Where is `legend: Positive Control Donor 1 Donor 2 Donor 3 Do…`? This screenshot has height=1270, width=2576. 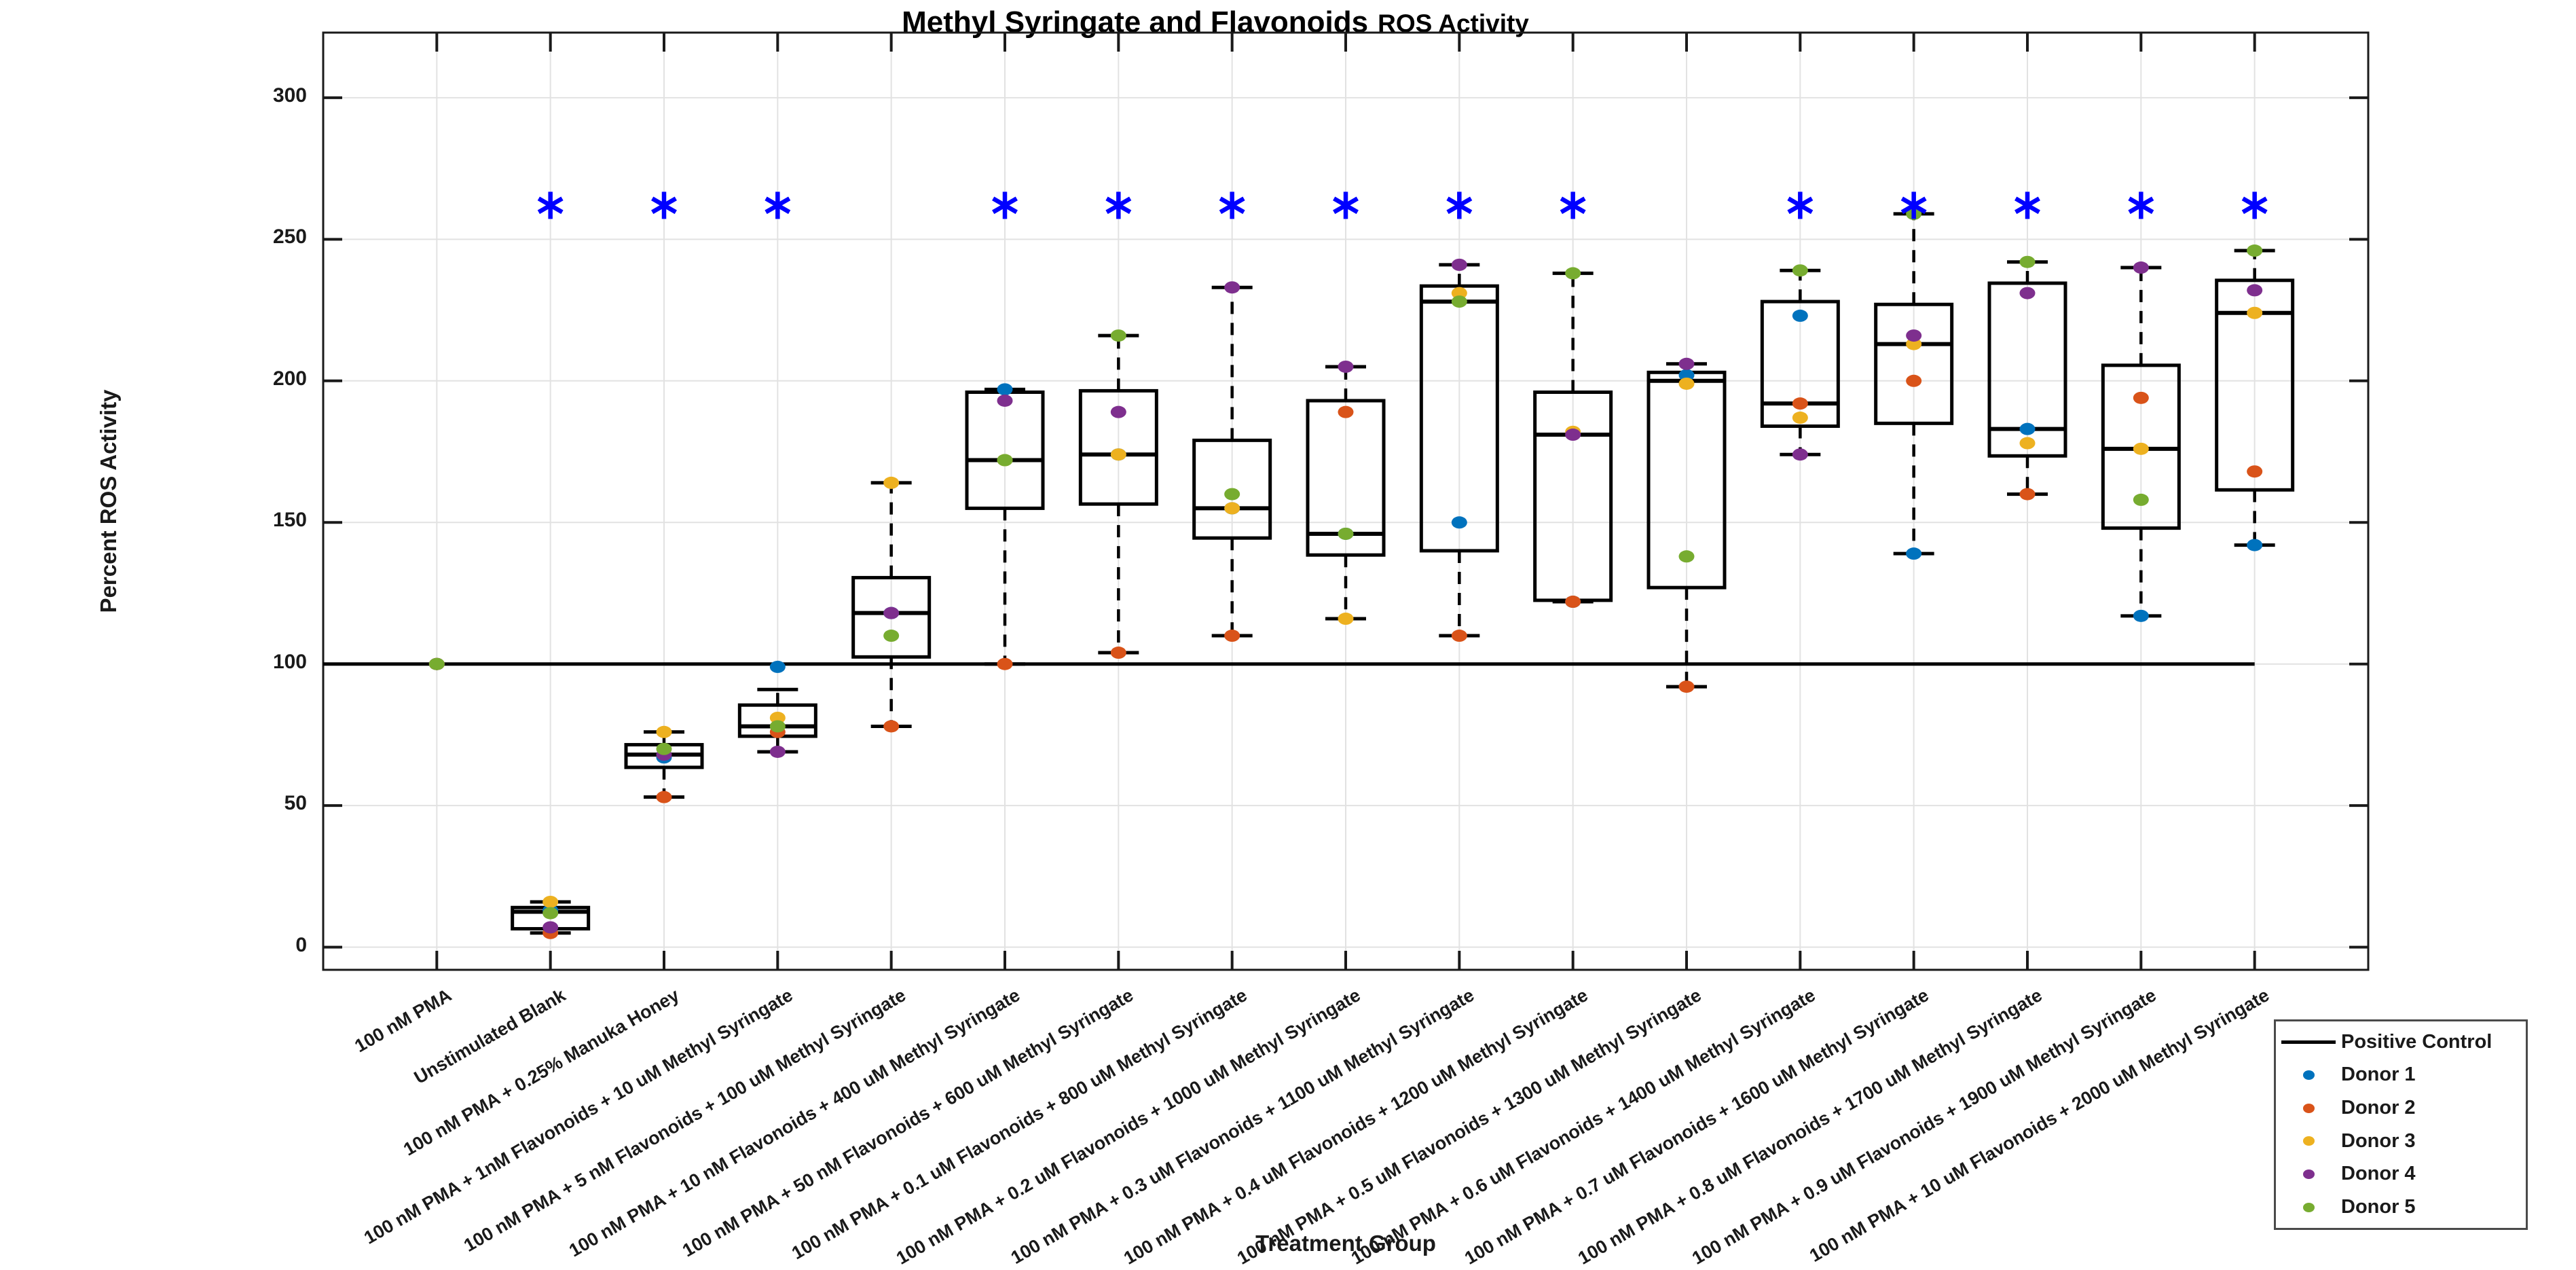
legend: Positive Control Donor 1 Donor 2 Donor 3 Do… is located at coordinates (2401, 1125).